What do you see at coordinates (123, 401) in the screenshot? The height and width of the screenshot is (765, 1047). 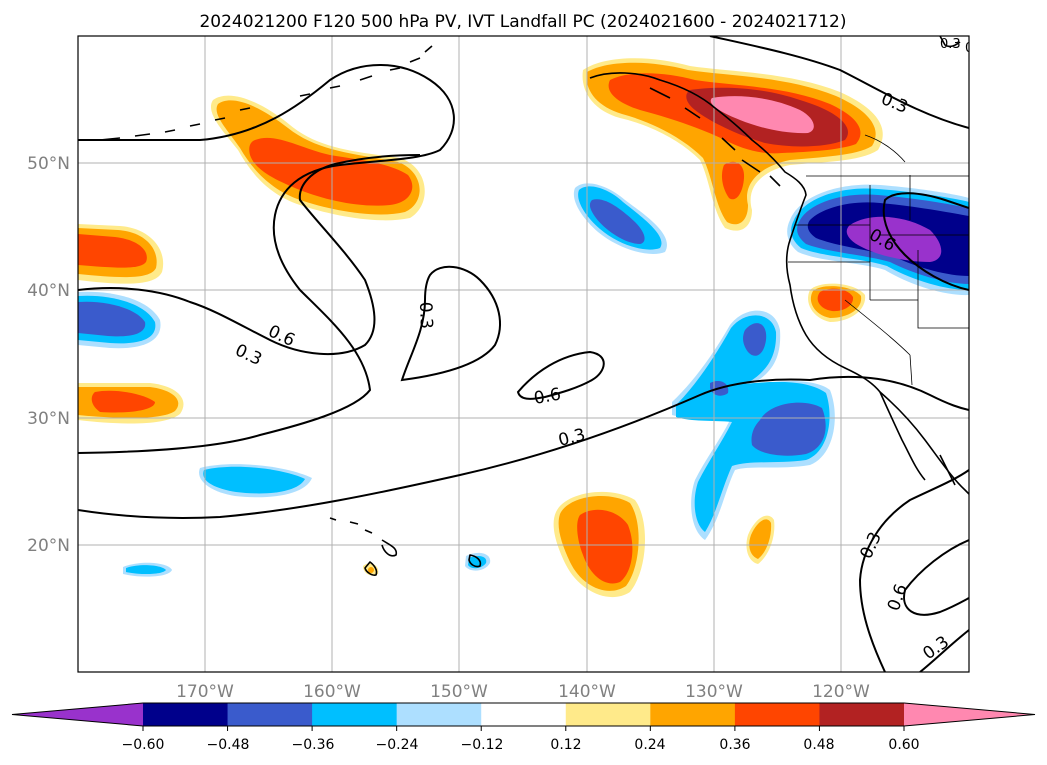 I see `anomaly-positive-w31-core` at bounding box center [123, 401].